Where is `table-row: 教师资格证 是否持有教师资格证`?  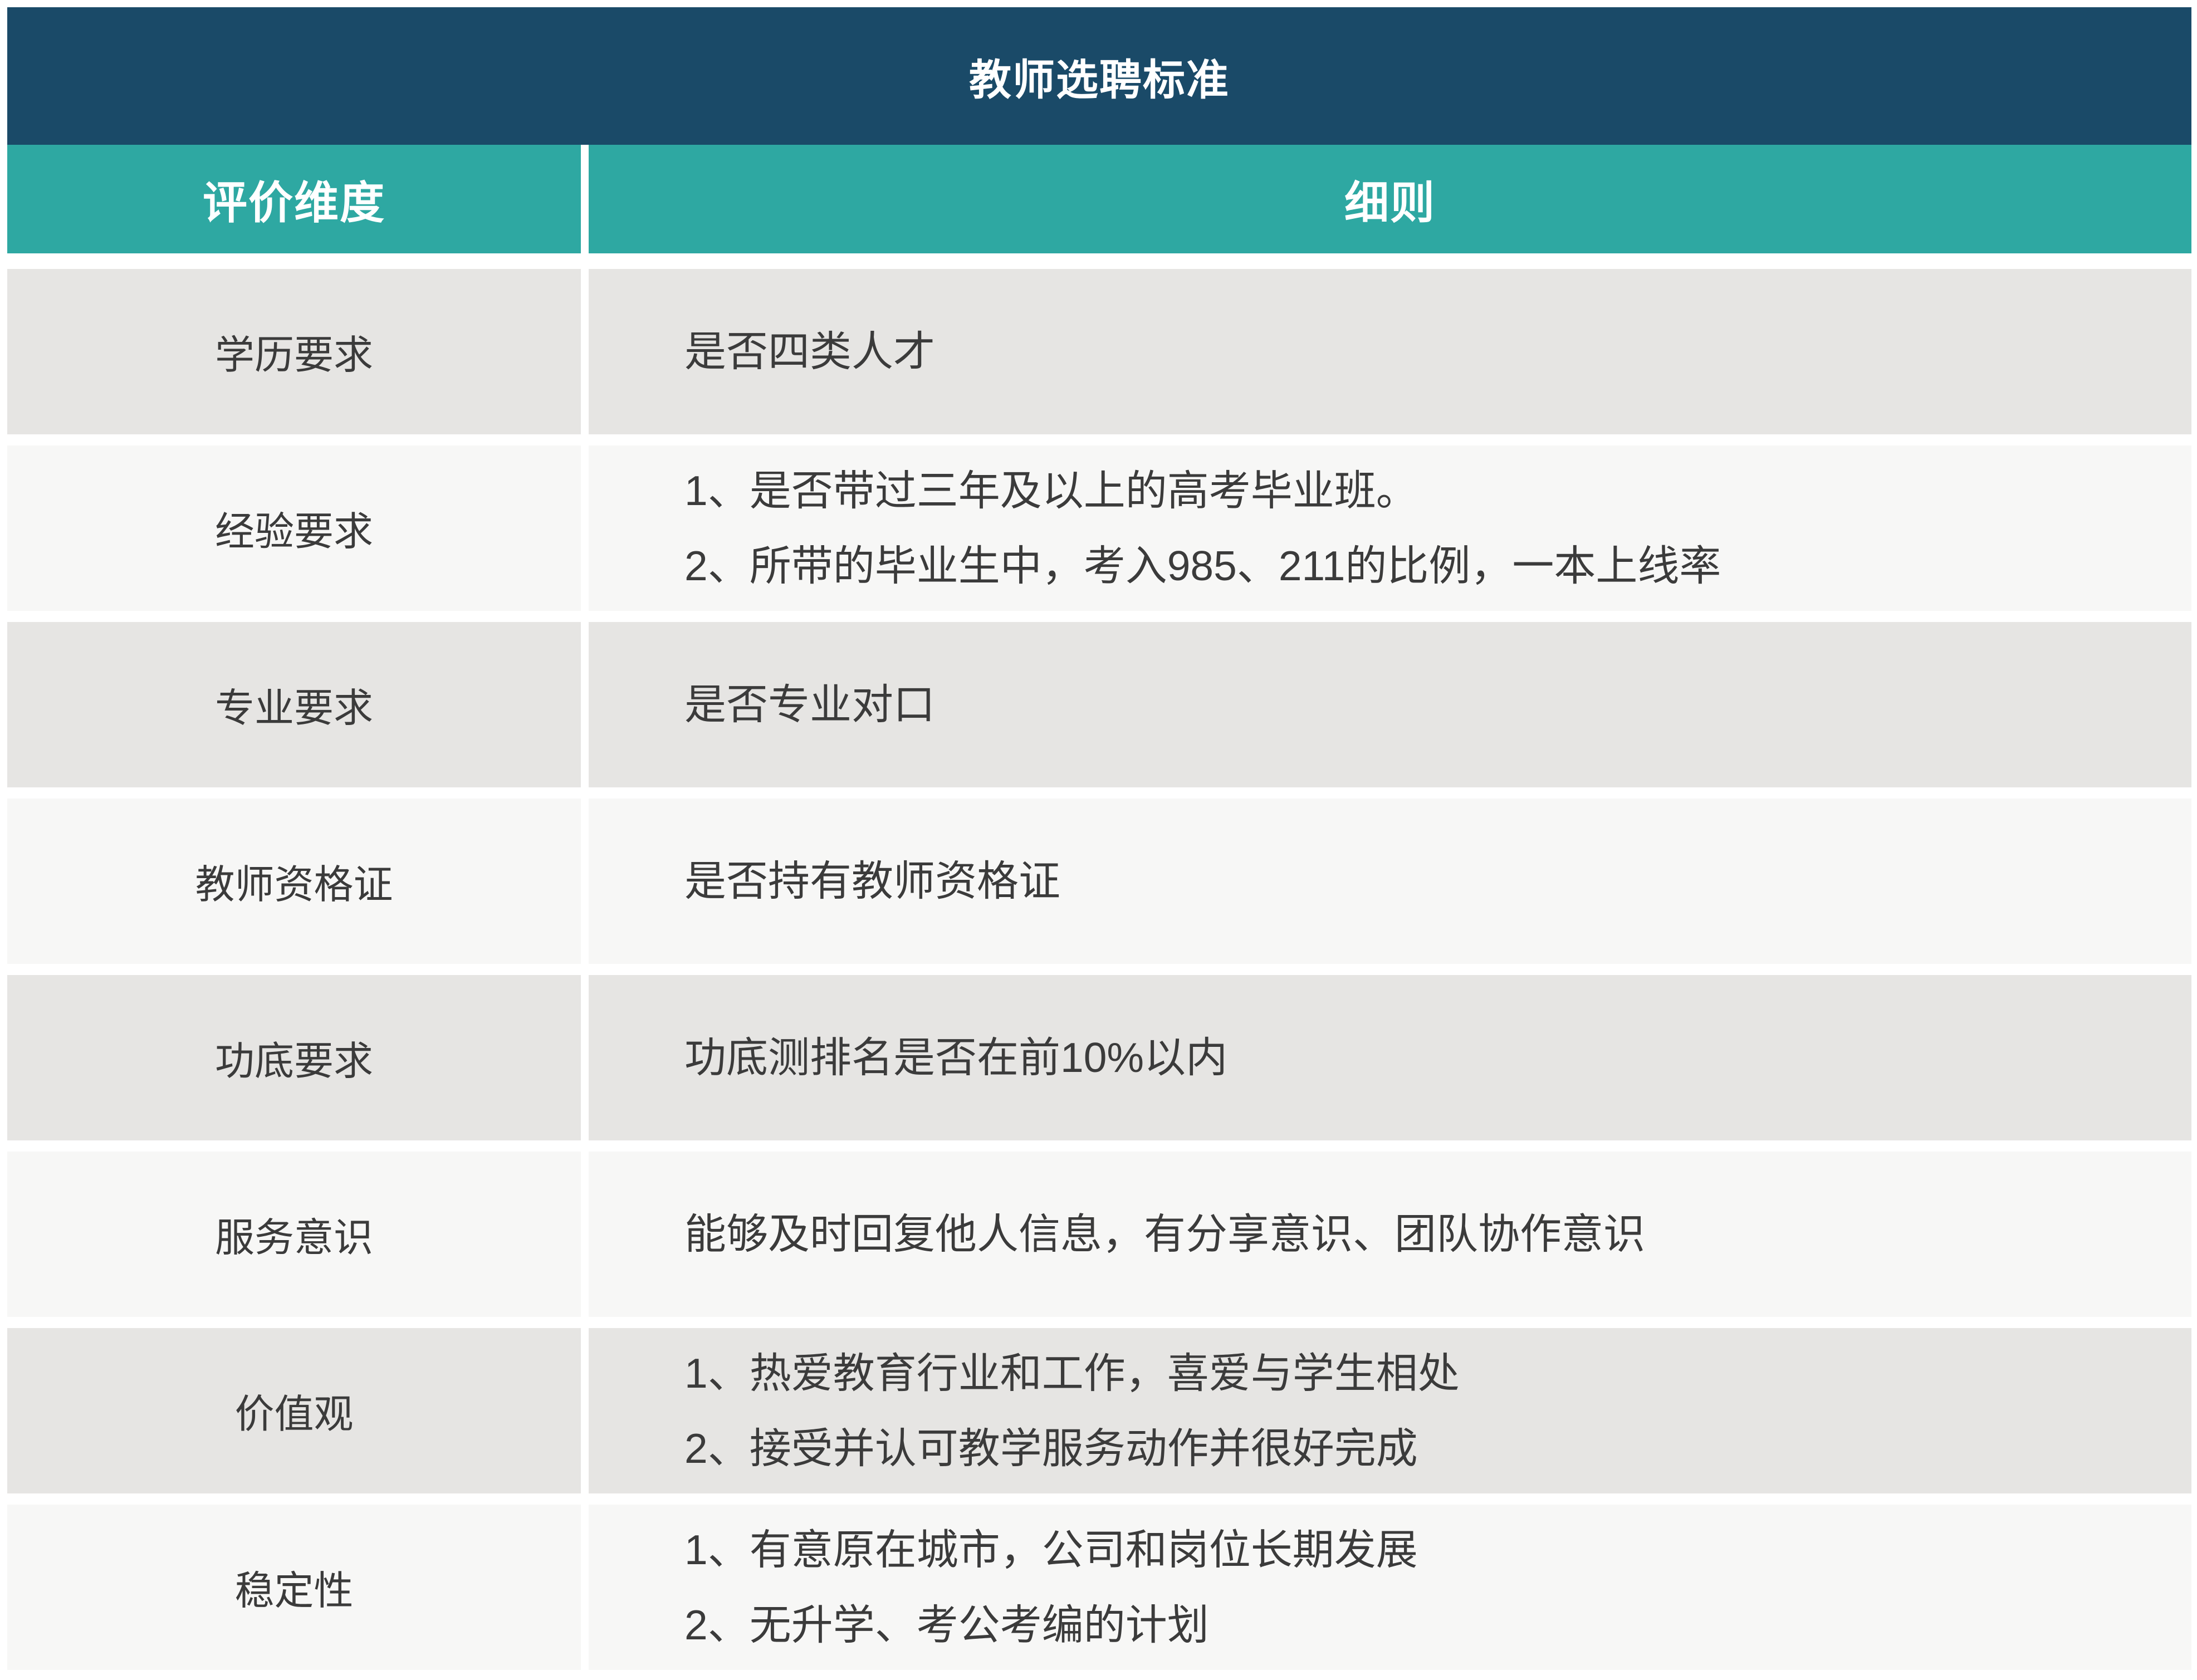 table-row: 教师资格证 是否持有教师资格证 is located at coordinates (1099, 881).